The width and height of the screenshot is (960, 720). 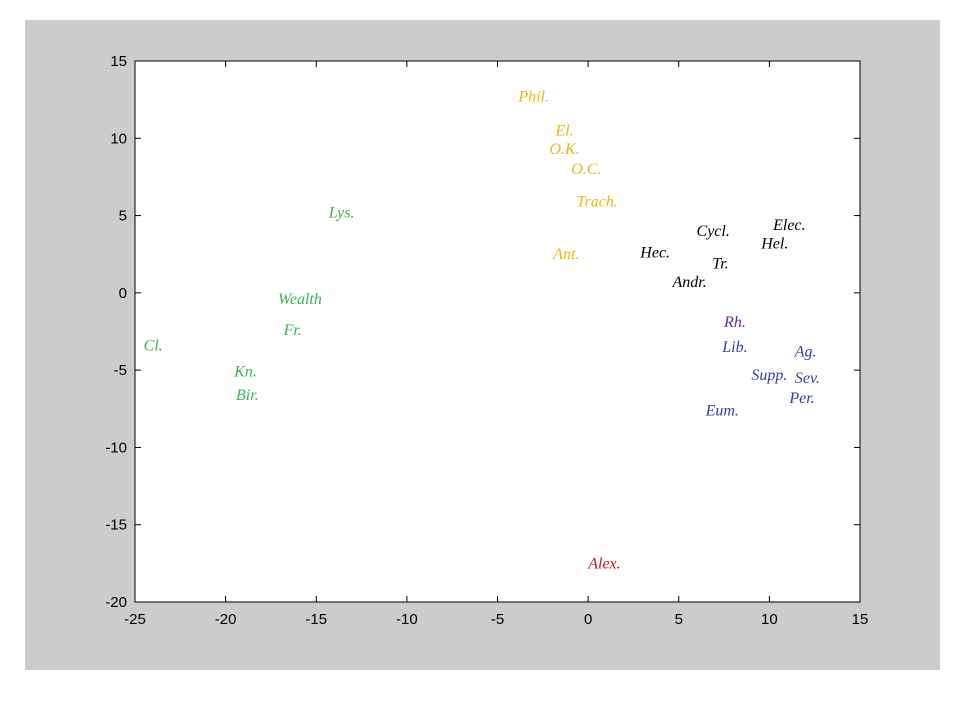 I want to click on point-label-13: Elec., so click(x=788, y=225).